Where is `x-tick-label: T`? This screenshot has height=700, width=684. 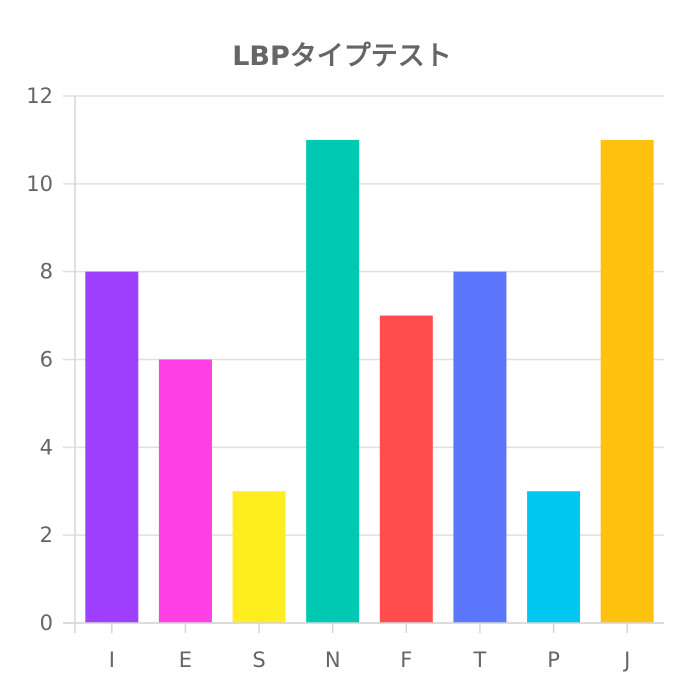
x-tick-label: T is located at coordinates (480, 660).